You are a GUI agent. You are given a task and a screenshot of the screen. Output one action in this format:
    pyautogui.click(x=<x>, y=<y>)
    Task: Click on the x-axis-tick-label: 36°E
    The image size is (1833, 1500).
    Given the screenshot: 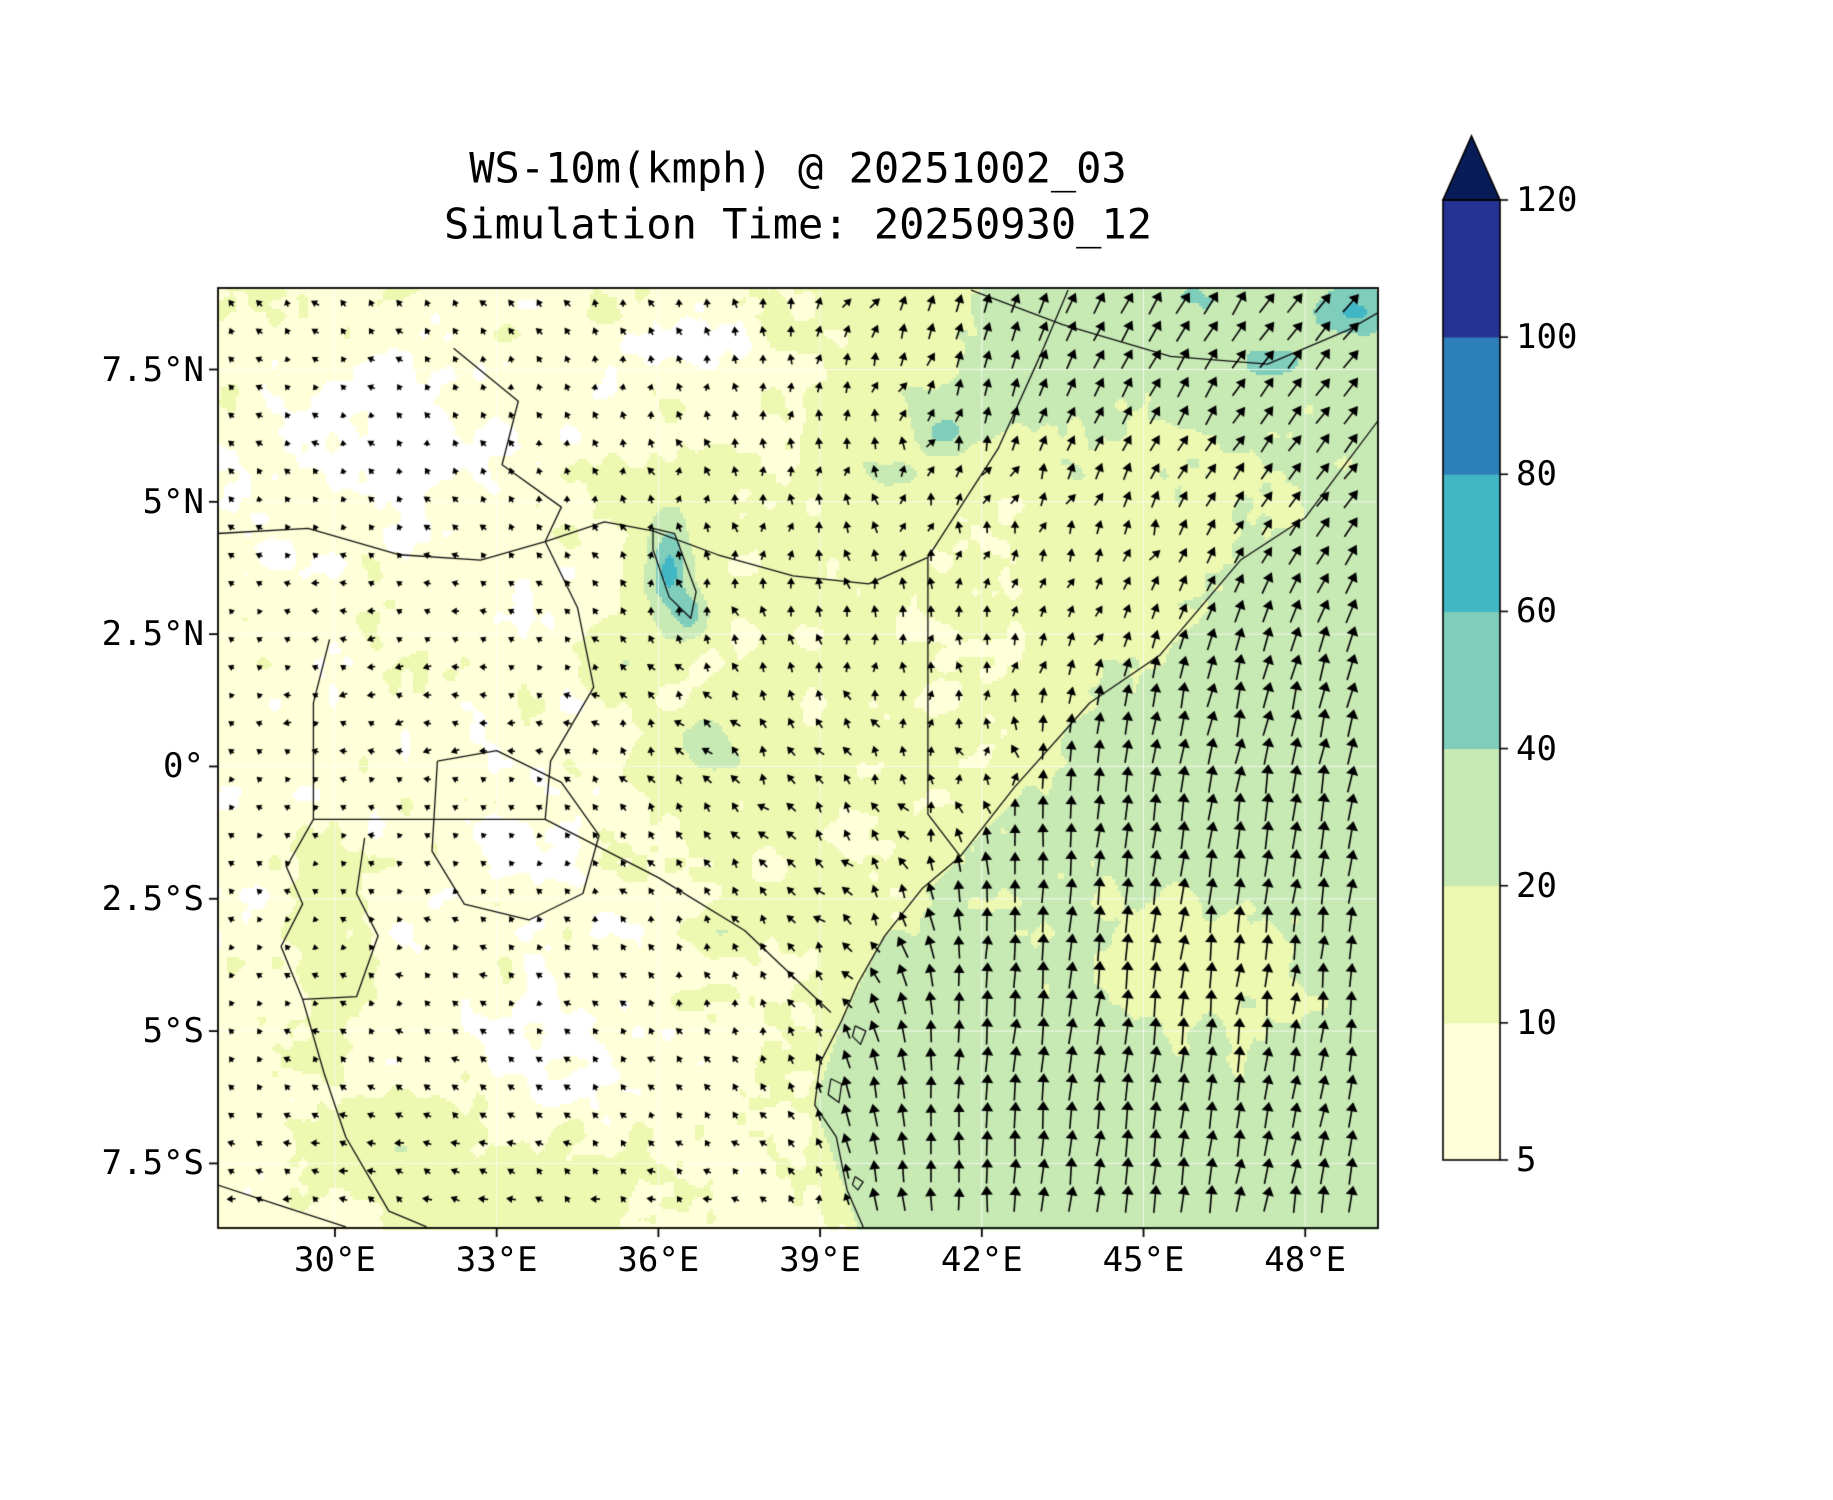 What is the action you would take?
    pyautogui.click(x=658, y=1260)
    